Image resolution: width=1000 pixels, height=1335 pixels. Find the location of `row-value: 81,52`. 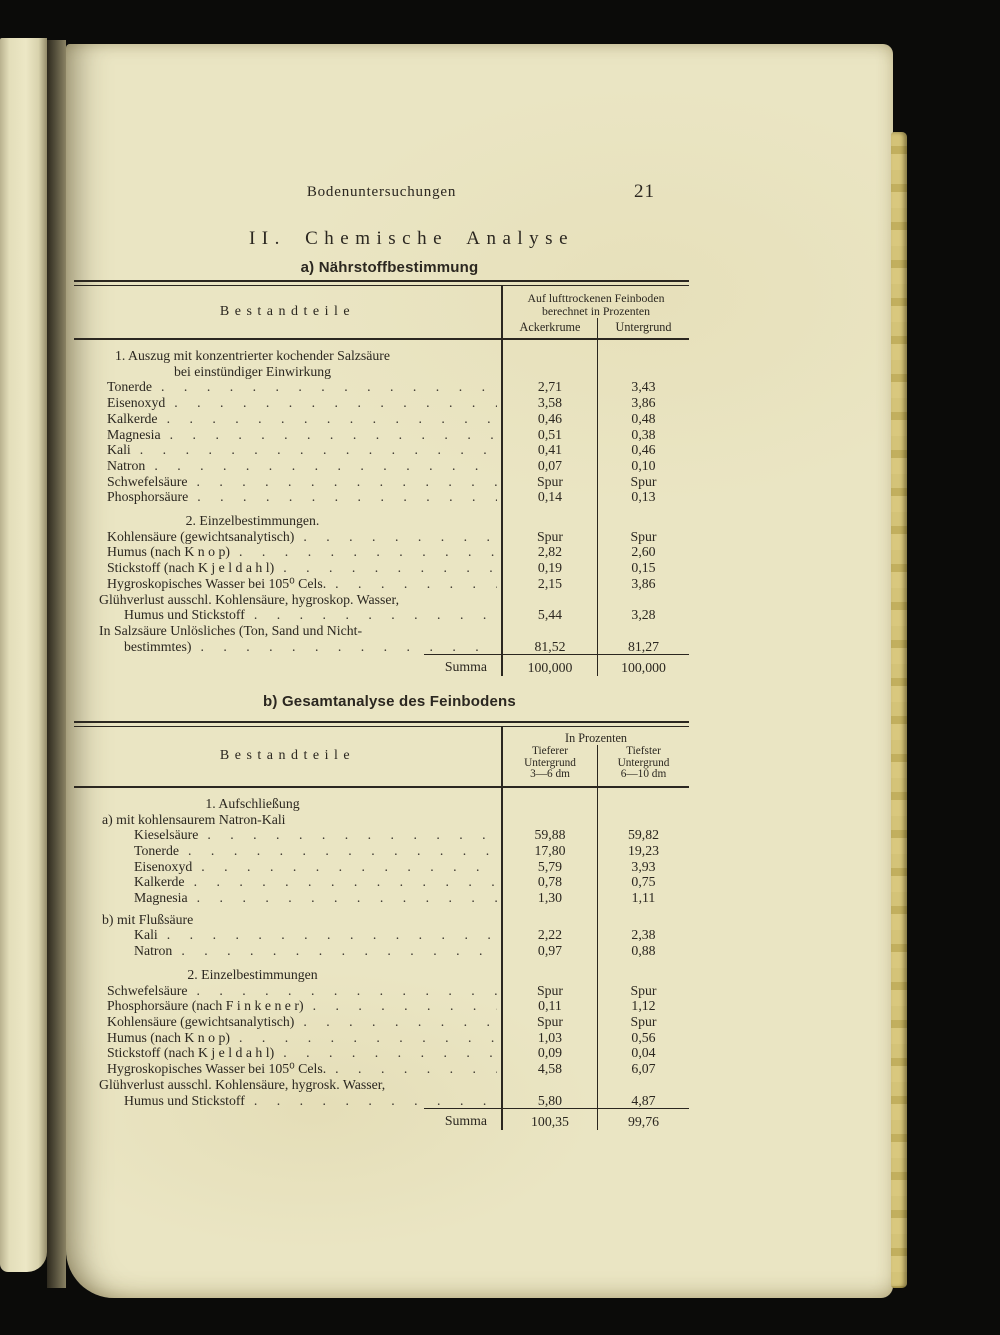

row-value: 81,52 is located at coordinates (549, 646).